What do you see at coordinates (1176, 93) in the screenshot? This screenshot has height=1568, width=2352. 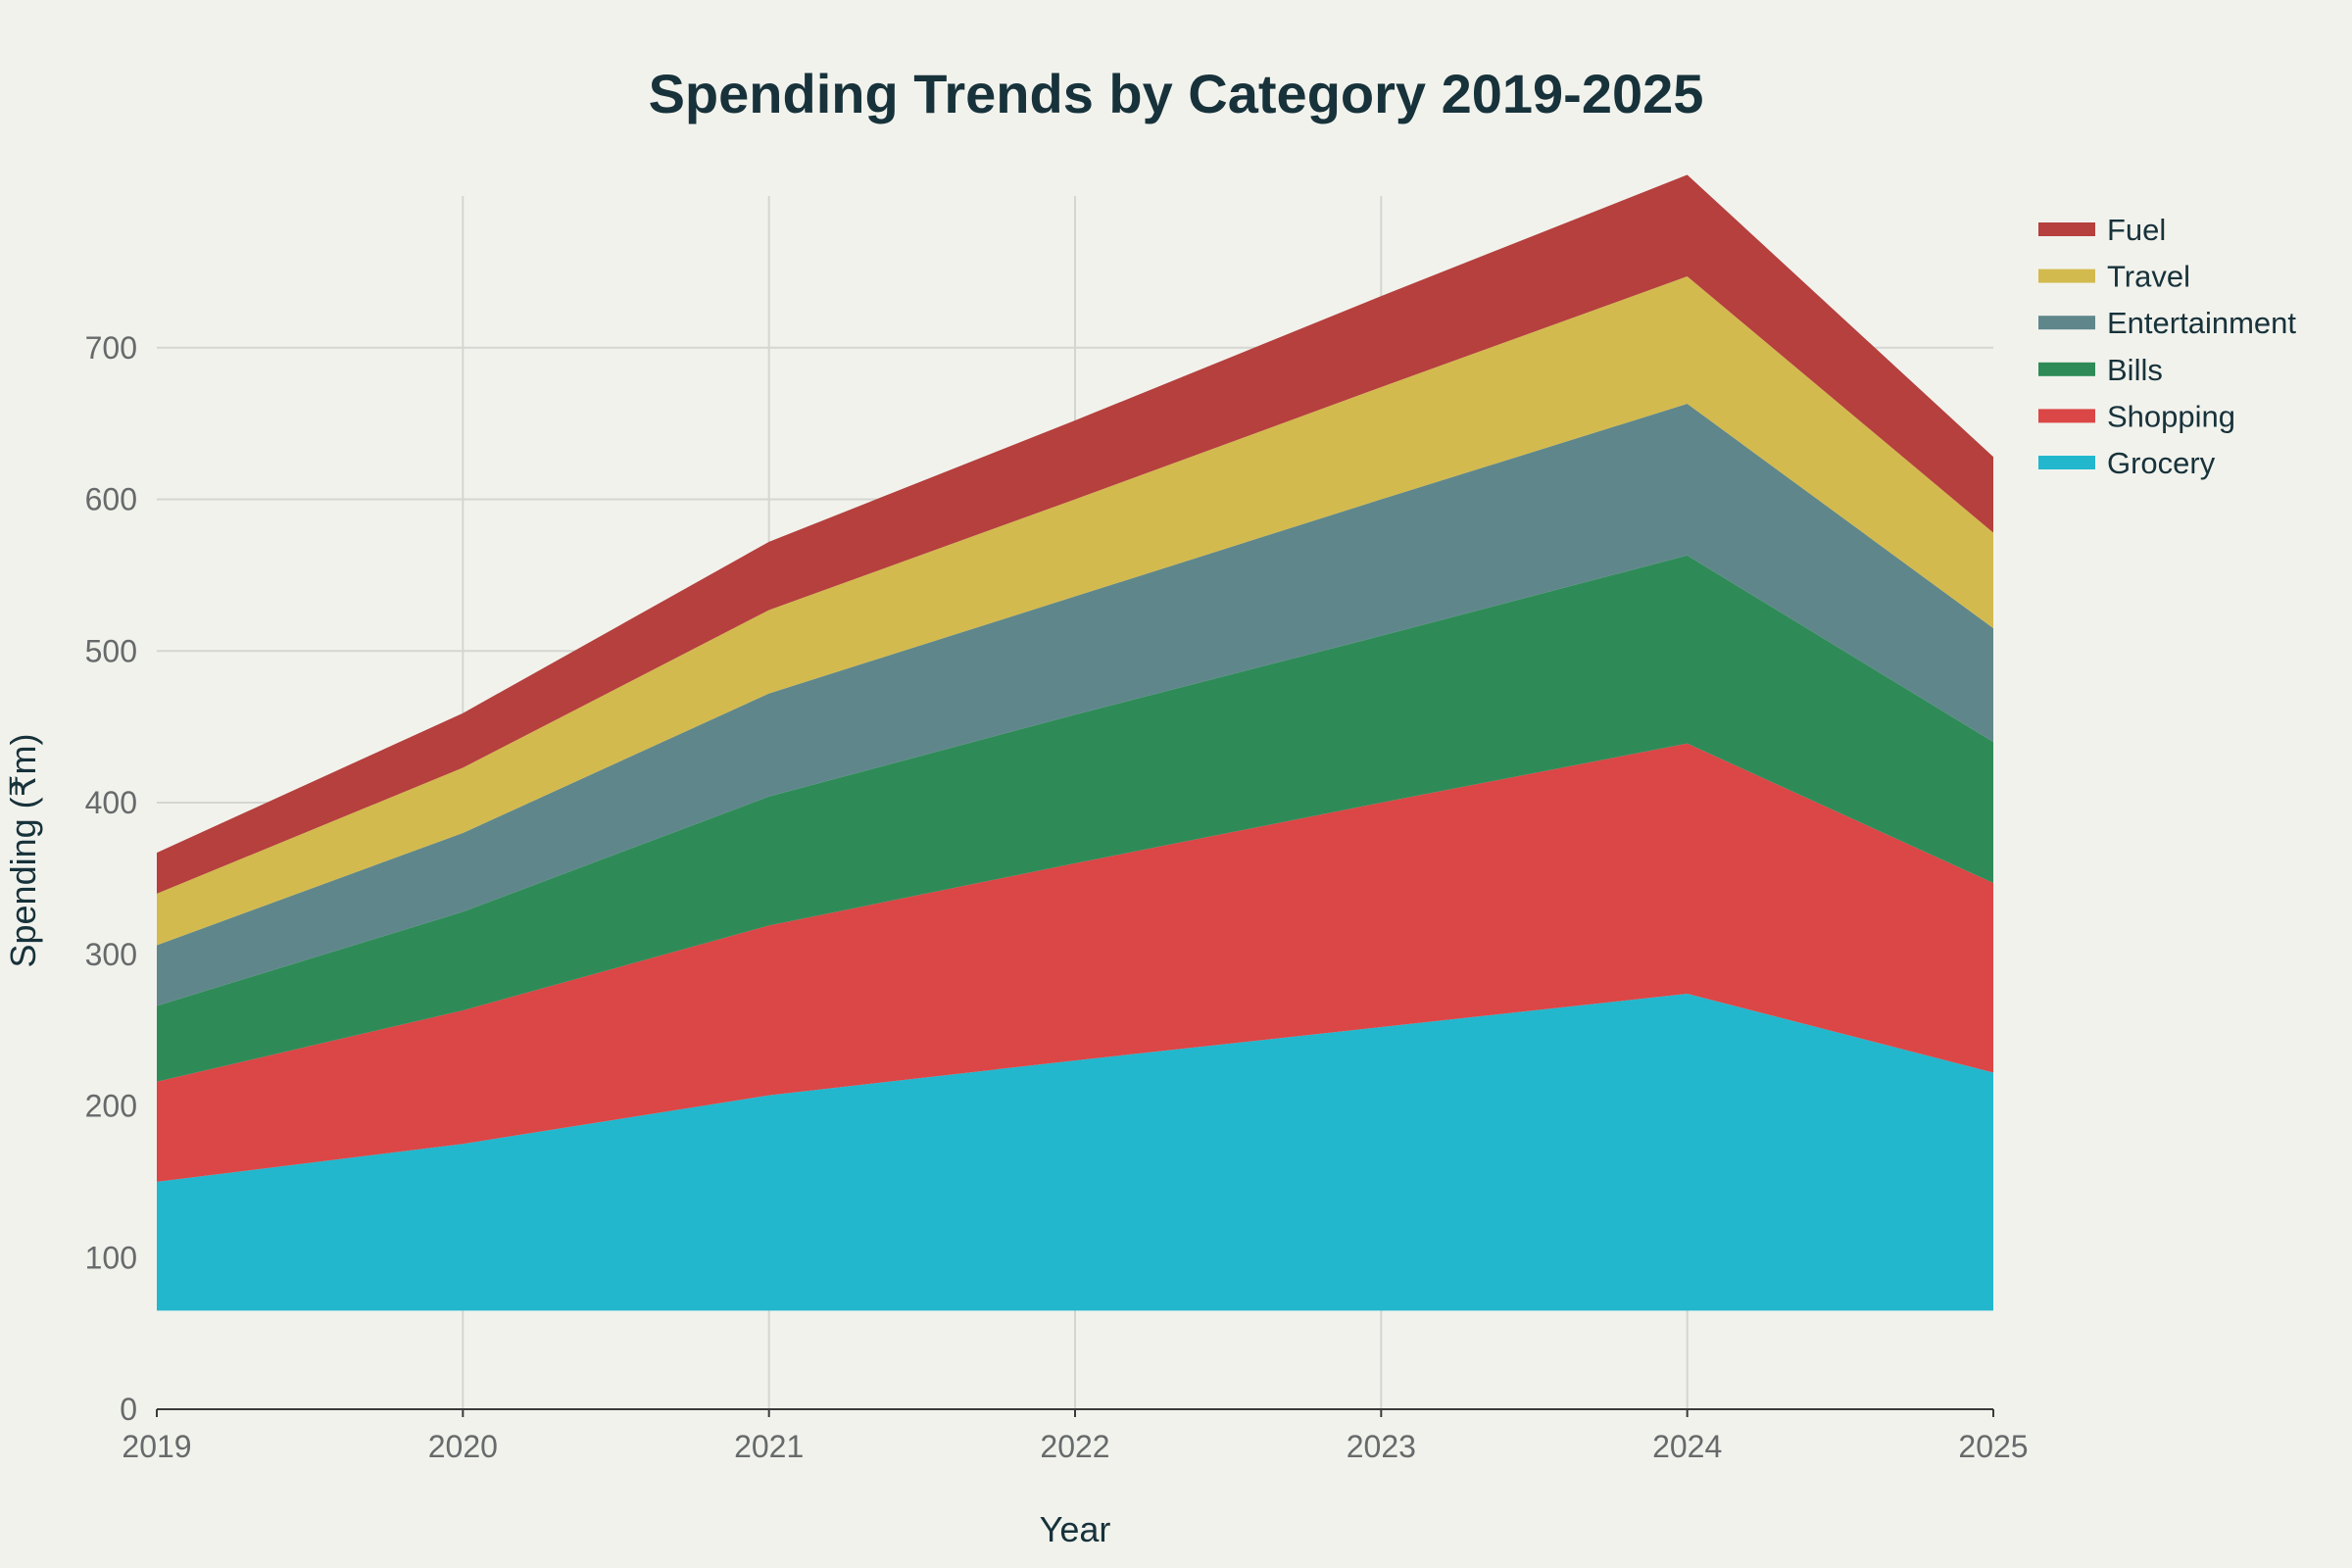 I see `chart-title: Spending Trends by Category 2019-2025` at bounding box center [1176, 93].